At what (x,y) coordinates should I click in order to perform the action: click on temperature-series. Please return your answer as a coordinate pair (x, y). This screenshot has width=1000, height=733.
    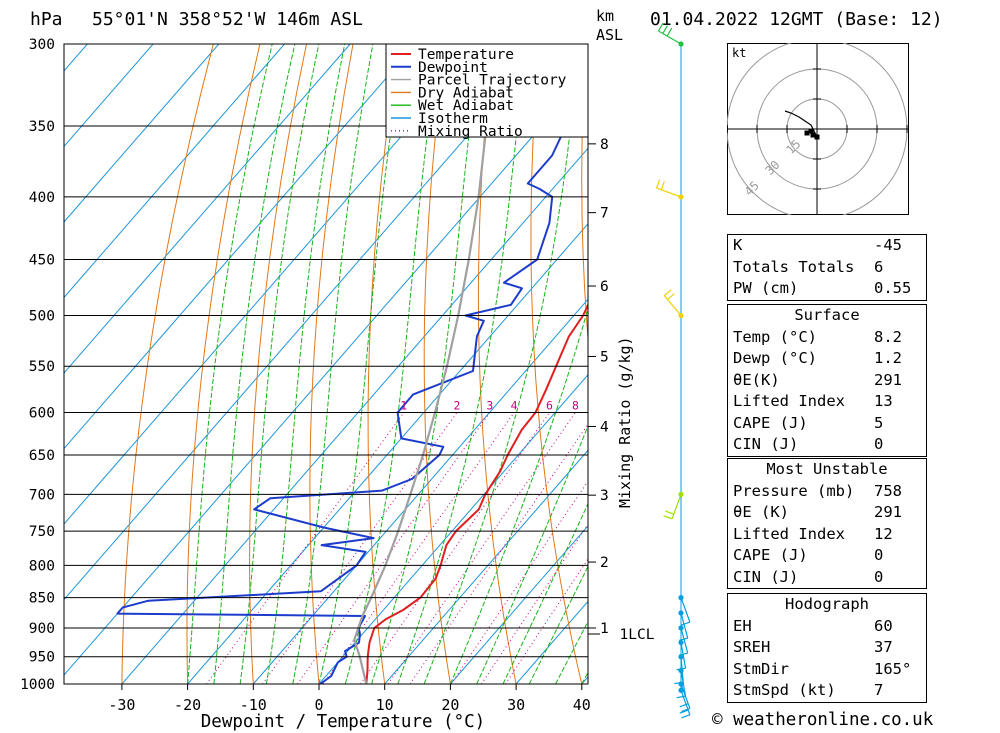
    Looking at the image, I should click on (476, 493).